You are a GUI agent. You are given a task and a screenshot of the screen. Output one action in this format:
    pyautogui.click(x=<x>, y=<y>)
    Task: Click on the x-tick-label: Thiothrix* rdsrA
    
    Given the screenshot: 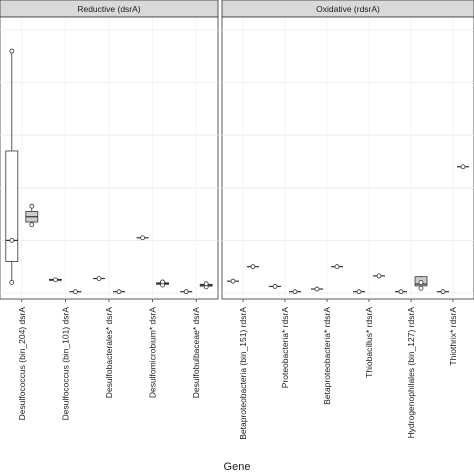 What is the action you would take?
    pyautogui.click(x=453, y=336)
    